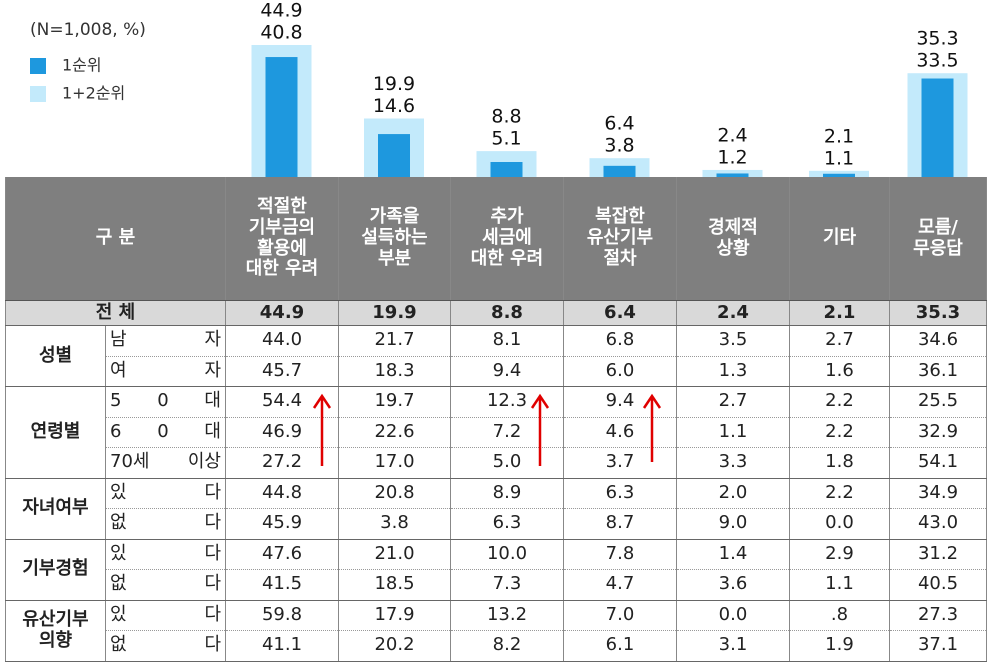 This screenshot has height=663, width=988. Describe the element at coordinates (281, 10) in the screenshot. I see `value-label: 44.9` at that location.